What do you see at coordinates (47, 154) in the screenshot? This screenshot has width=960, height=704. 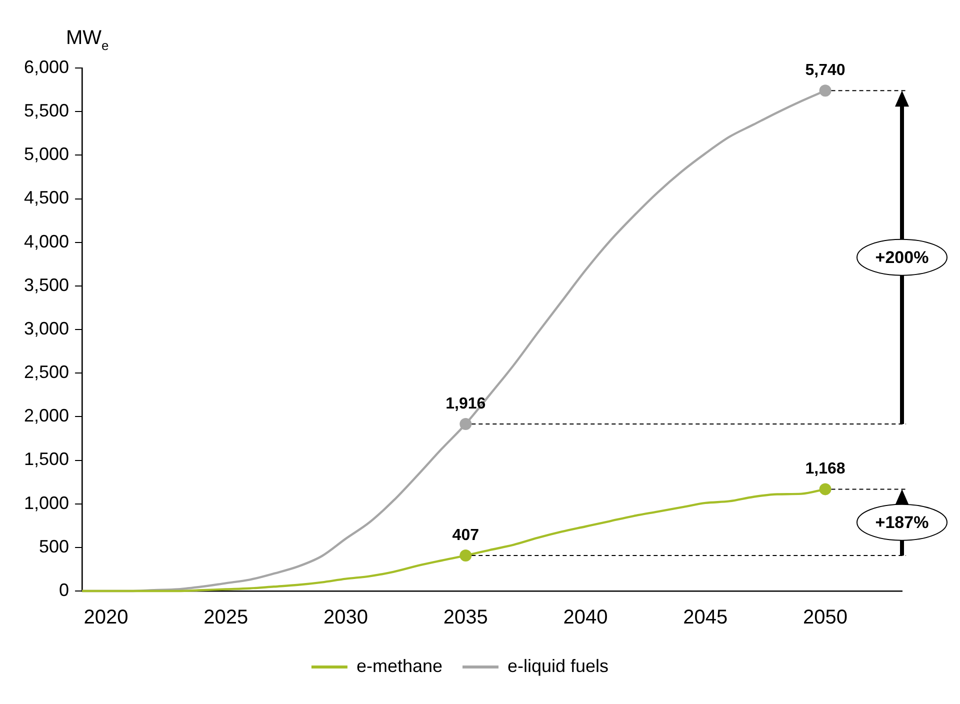 I see `y-tick-label: 5,000` at bounding box center [47, 154].